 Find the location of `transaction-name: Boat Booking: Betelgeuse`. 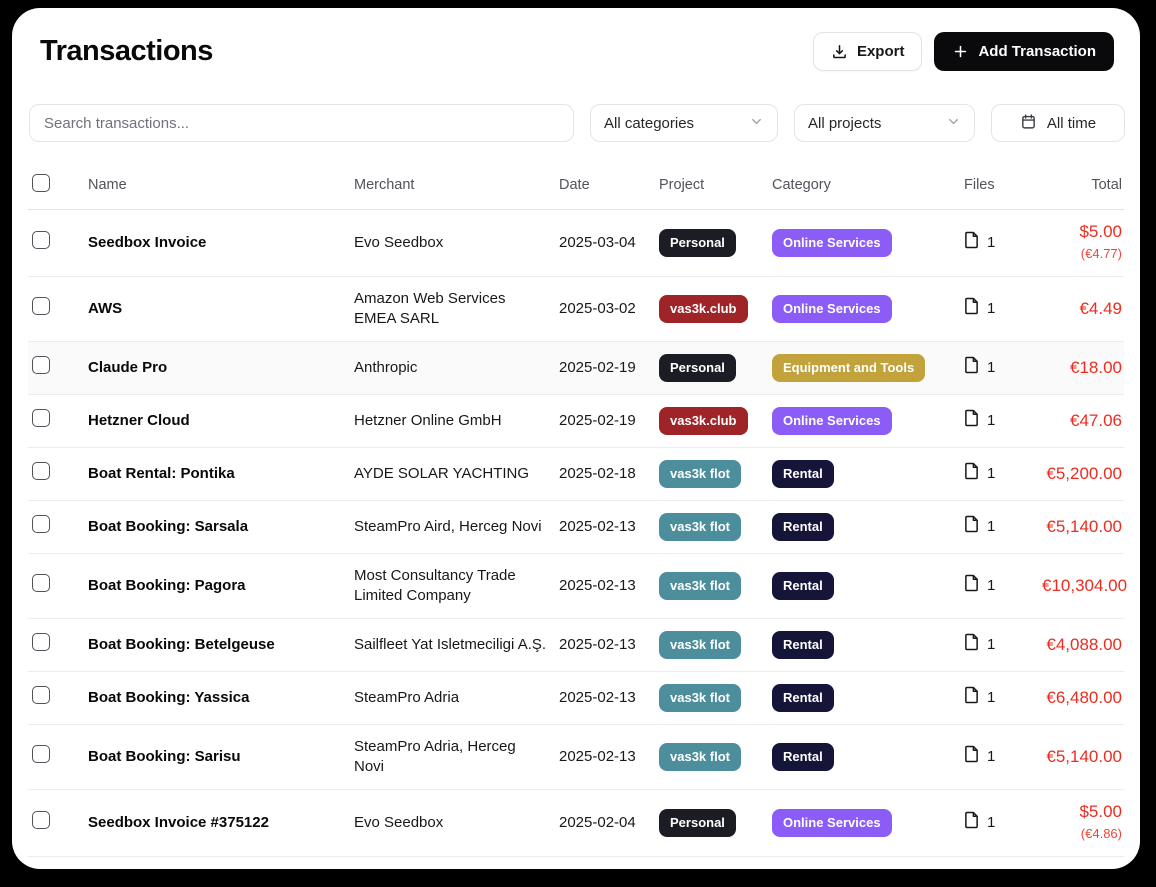

transaction-name: Boat Booking: Betelgeuse is located at coordinates (217, 645).